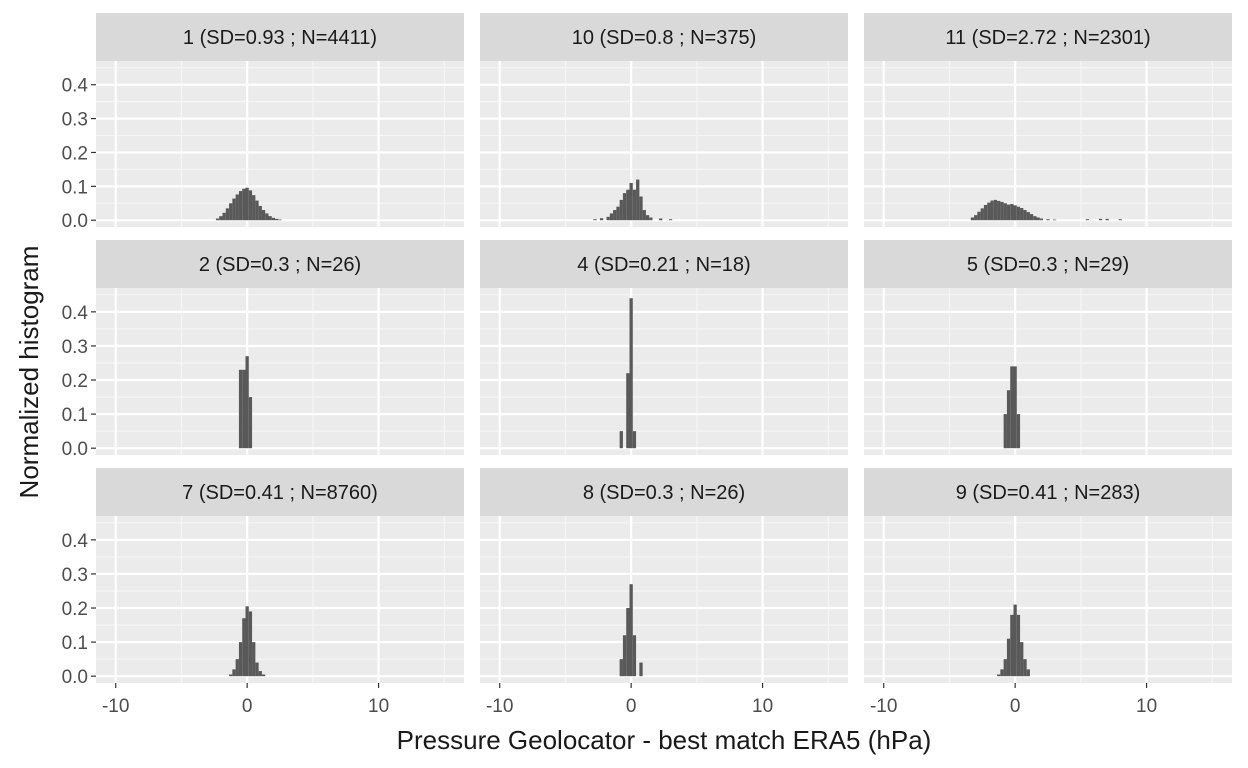  I want to click on facet-panel: 4 (SD=0.21 ; N=18), so click(664, 347).